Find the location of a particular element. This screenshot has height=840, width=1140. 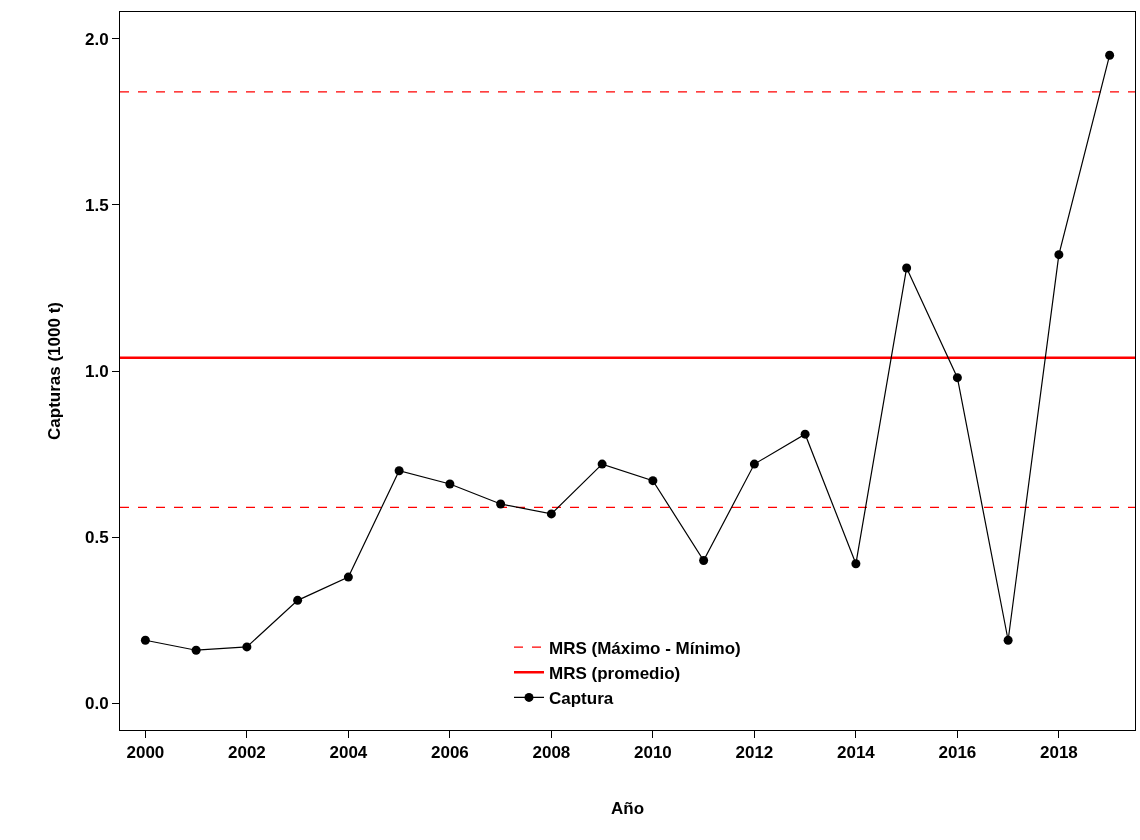

legend-label: Captura is located at coordinates (581, 699).